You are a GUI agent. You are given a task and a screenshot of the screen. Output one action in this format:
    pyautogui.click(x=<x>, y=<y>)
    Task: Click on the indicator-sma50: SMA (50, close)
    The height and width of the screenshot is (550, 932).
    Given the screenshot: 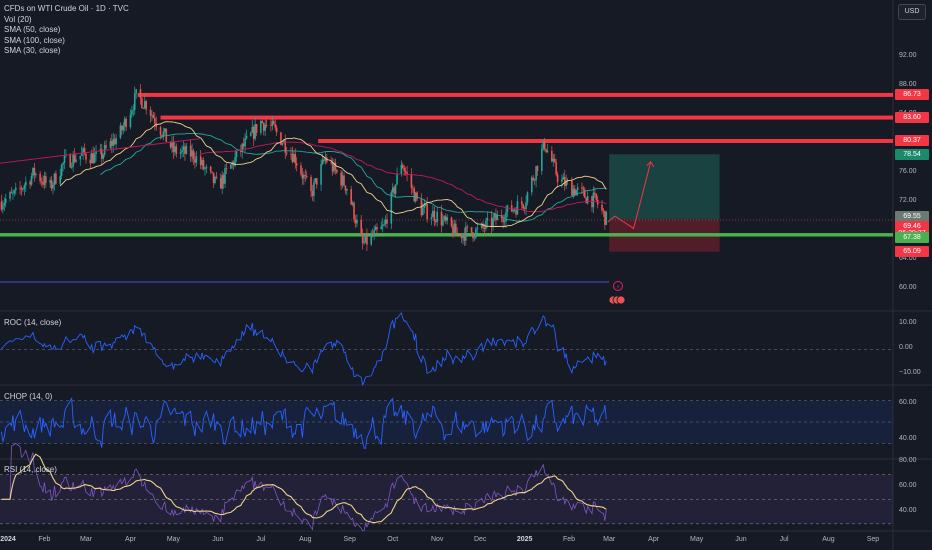 What is the action you would take?
    pyautogui.click(x=32, y=29)
    